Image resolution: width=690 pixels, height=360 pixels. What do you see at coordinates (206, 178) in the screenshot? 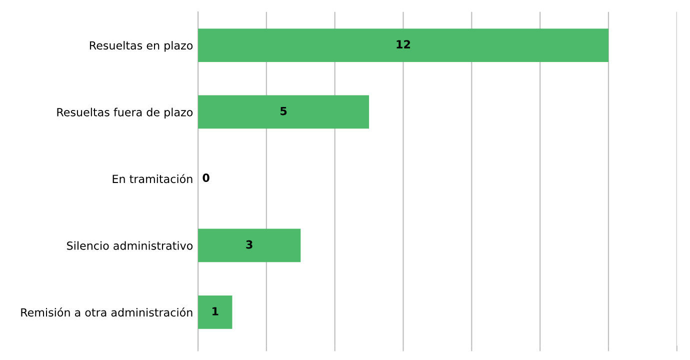
I see `data-label: 0` at bounding box center [206, 178].